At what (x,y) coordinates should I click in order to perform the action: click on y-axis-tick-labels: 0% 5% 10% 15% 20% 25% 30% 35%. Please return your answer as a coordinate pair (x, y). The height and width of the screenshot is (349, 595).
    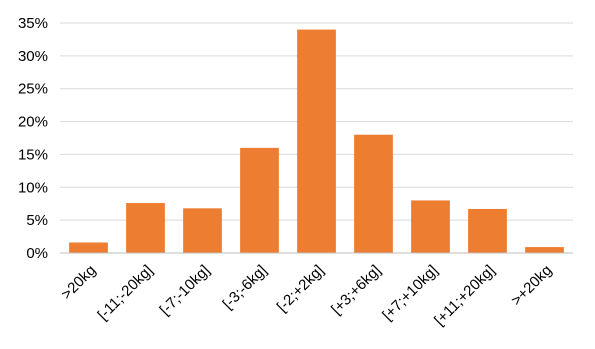
    Looking at the image, I should click on (33, 138).